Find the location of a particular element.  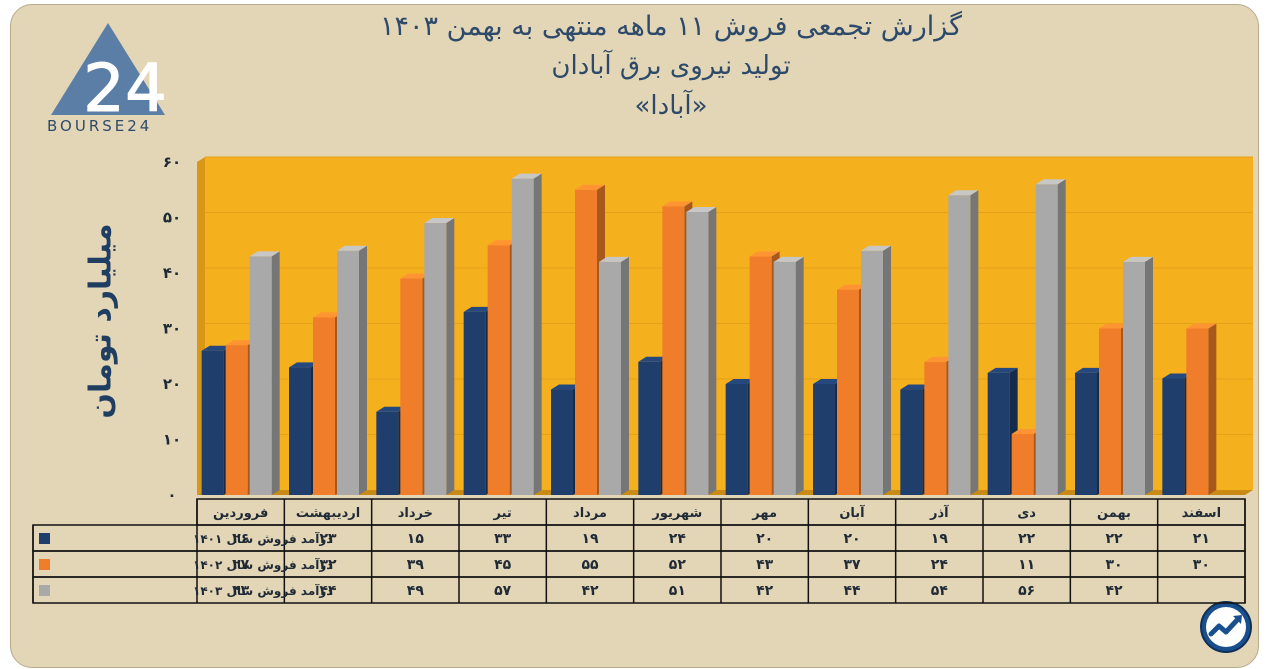

data-label: ۳۲ is located at coordinates (328, 565).